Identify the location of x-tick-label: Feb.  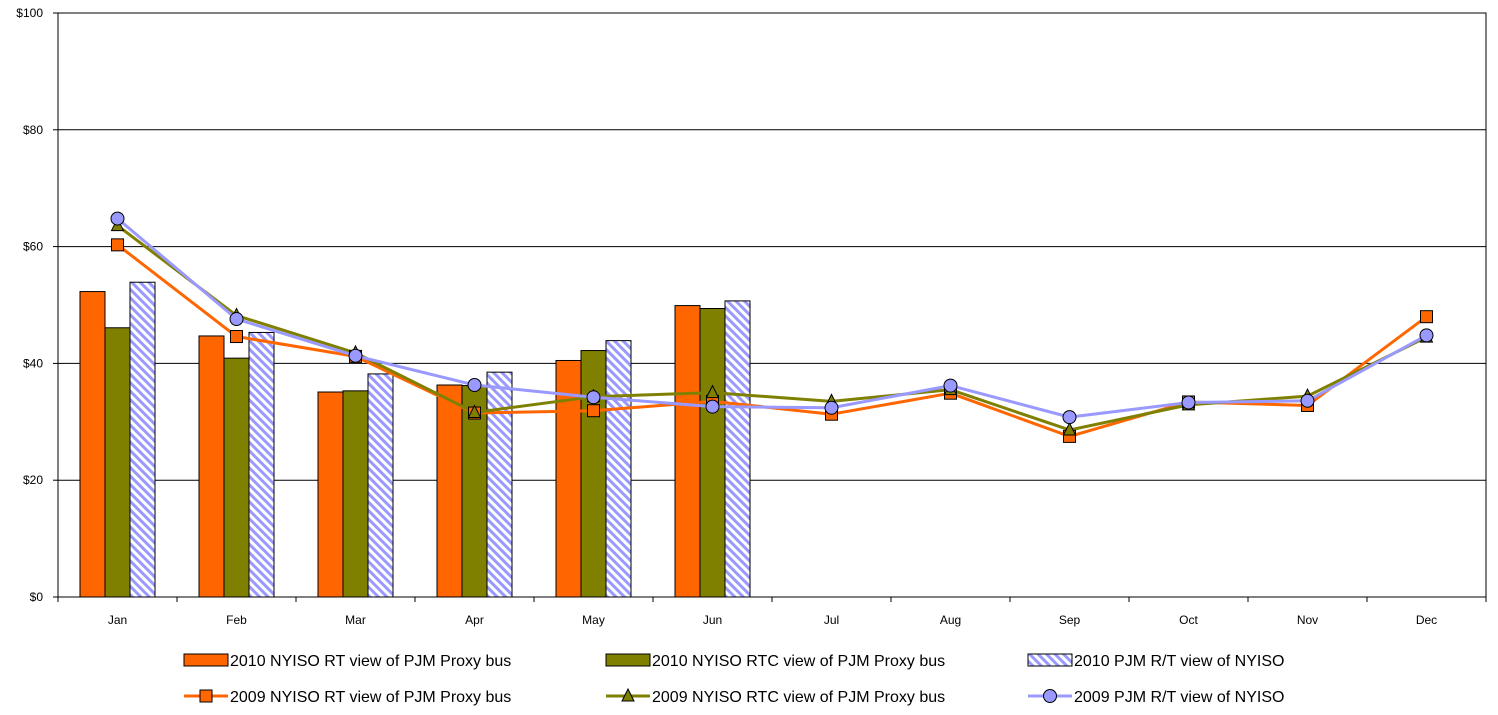
(236, 620).